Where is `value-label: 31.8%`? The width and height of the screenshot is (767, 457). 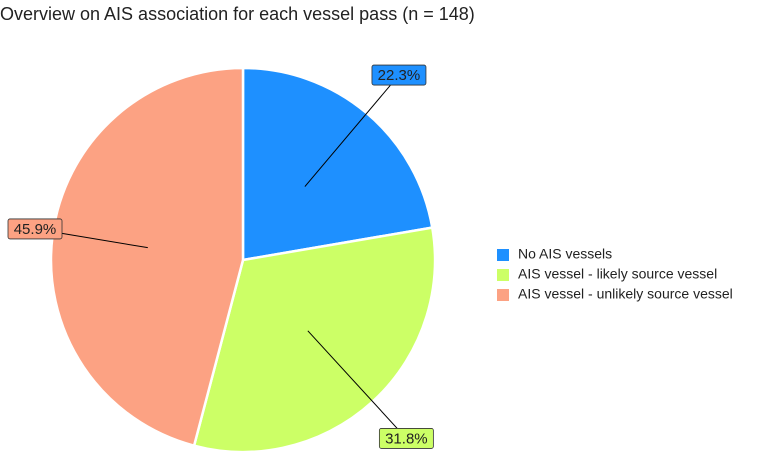 value-label: 31.8% is located at coordinates (406, 438).